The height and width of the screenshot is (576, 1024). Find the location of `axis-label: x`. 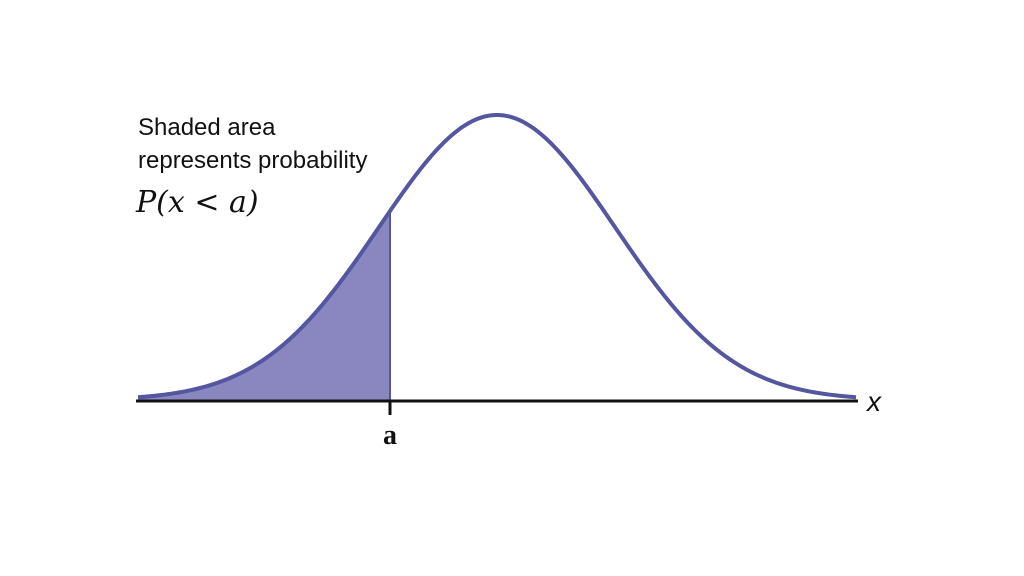

axis-label: x is located at coordinates (873, 401).